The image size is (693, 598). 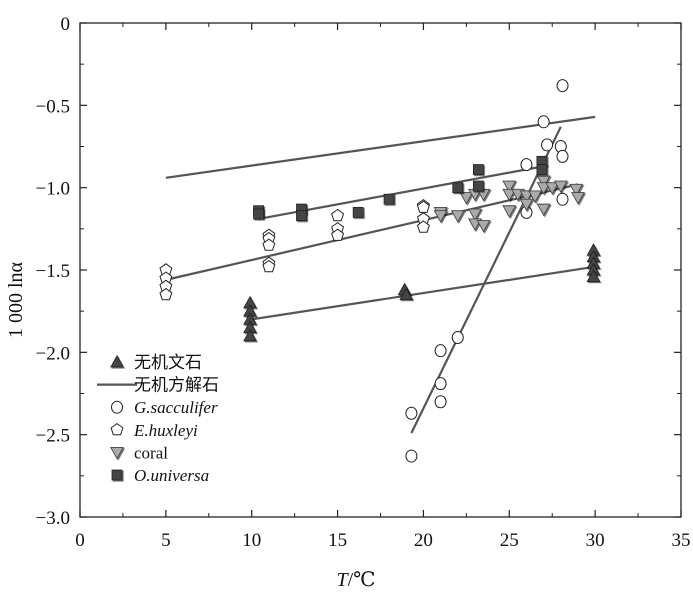 I want to click on x-tick-label: 25, so click(x=509, y=540).